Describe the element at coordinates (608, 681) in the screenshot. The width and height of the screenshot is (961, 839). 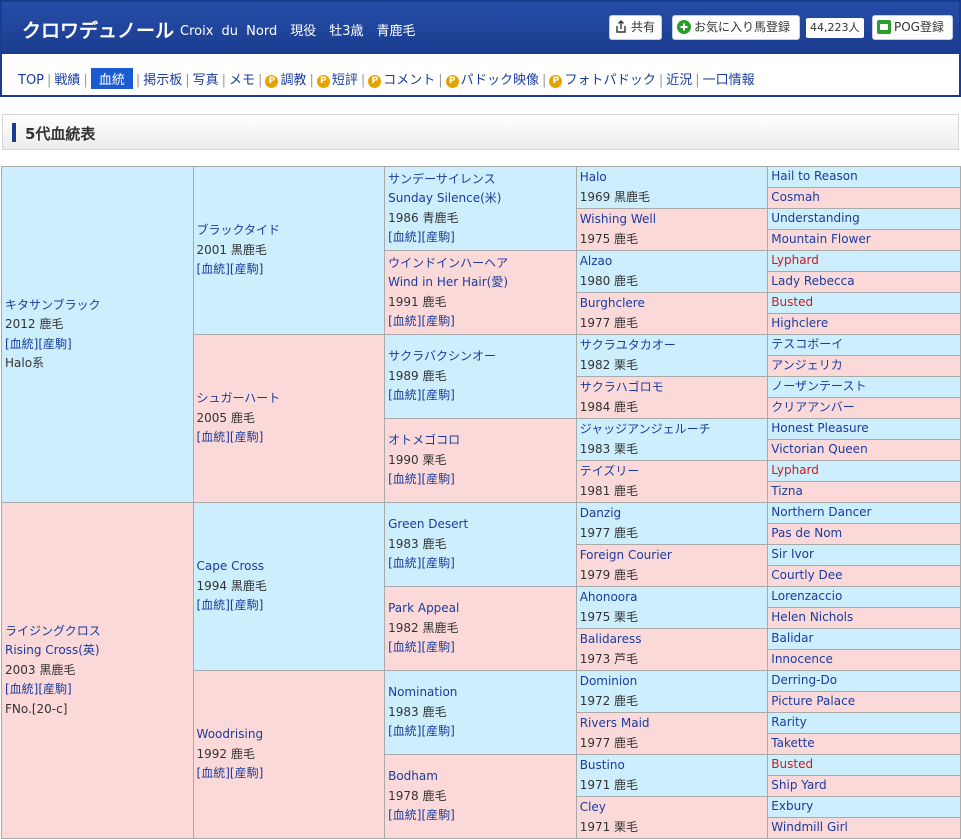
I see `horse-link: Dominion` at that location.